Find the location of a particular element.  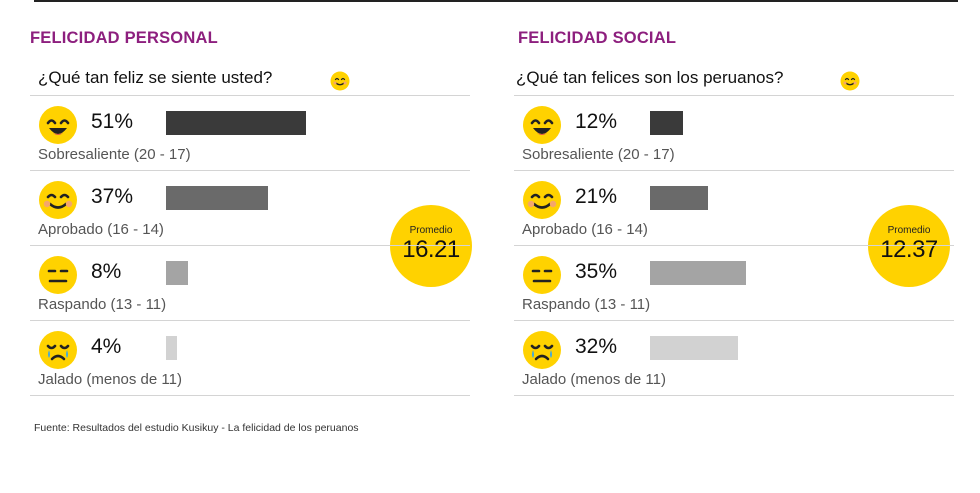

average-badge: Promedio 12.37 is located at coordinates (909, 246).